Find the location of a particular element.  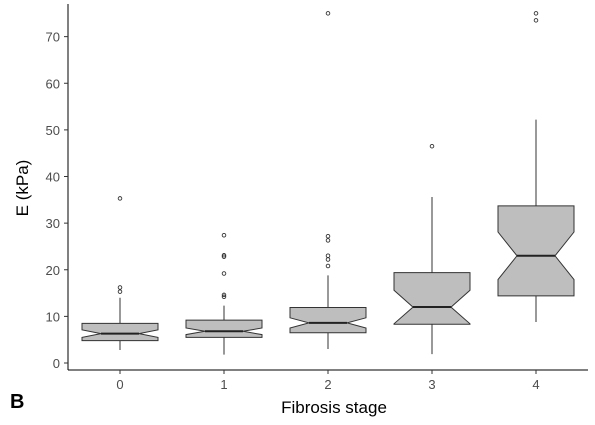

y-tick-label: 70 is located at coordinates (53, 37).